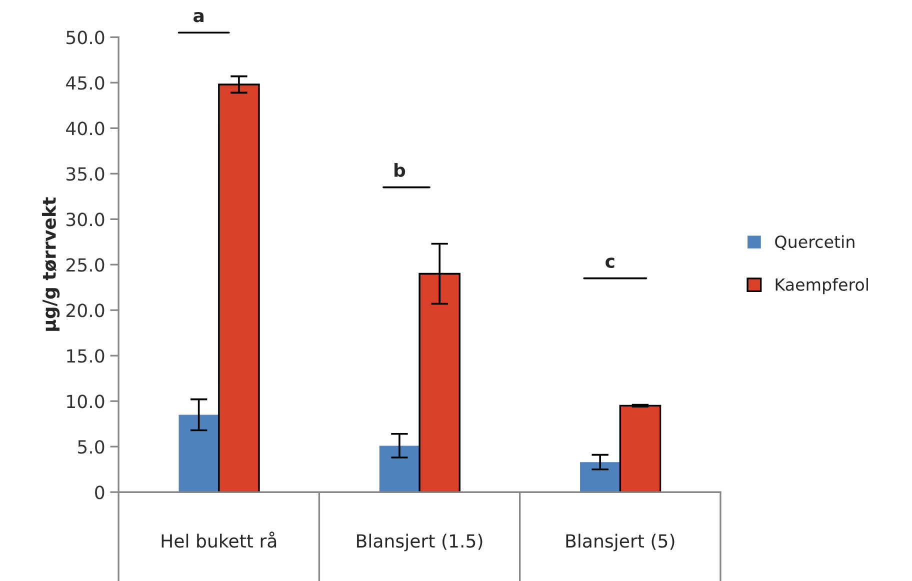  What do you see at coordinates (85, 265) in the screenshot?
I see `y-tick-label: 25.0` at bounding box center [85, 265].